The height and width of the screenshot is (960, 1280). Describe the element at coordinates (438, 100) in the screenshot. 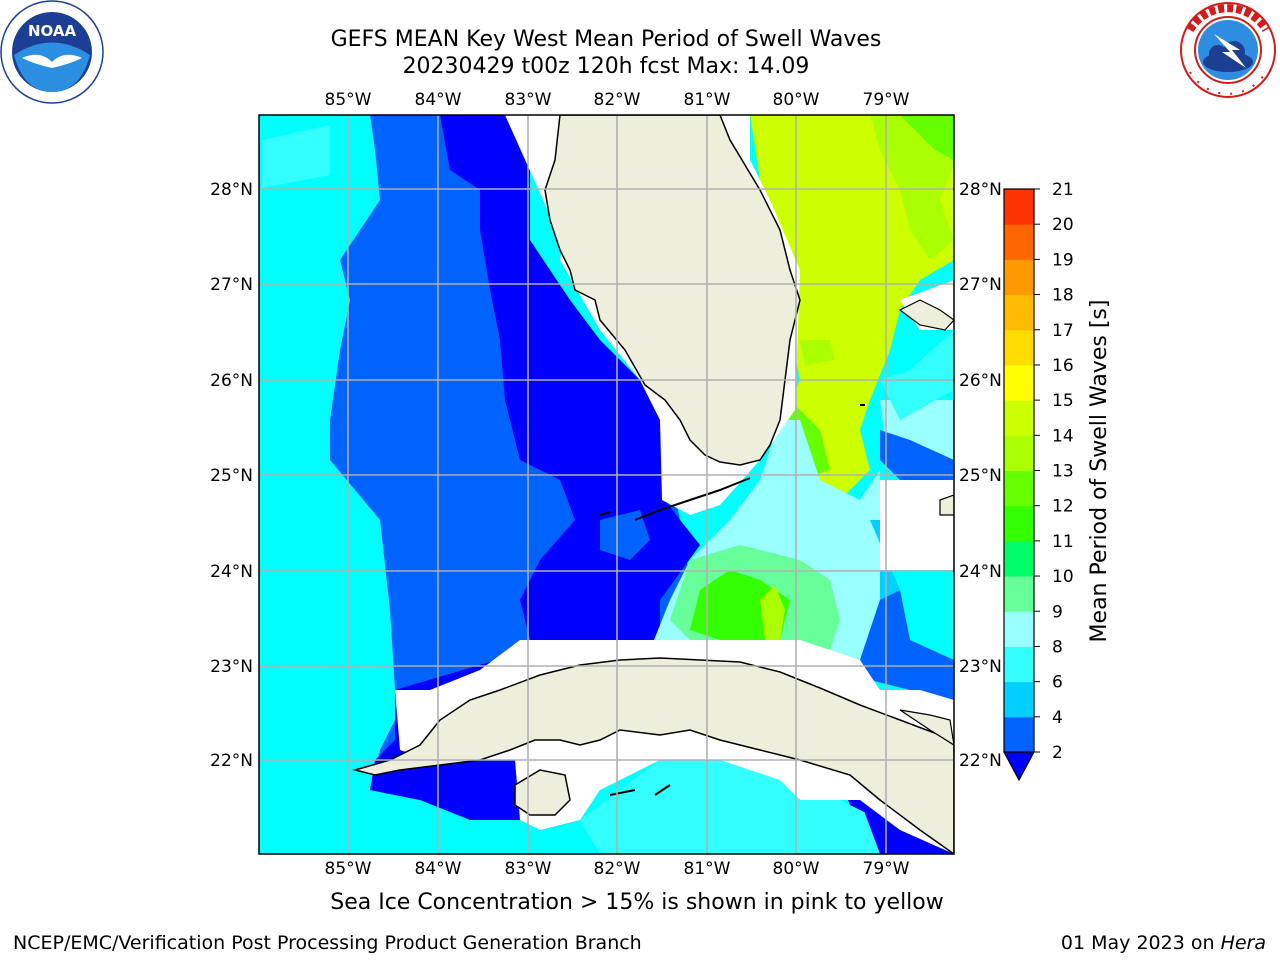

I see `lon-label-top: 84°W` at that location.